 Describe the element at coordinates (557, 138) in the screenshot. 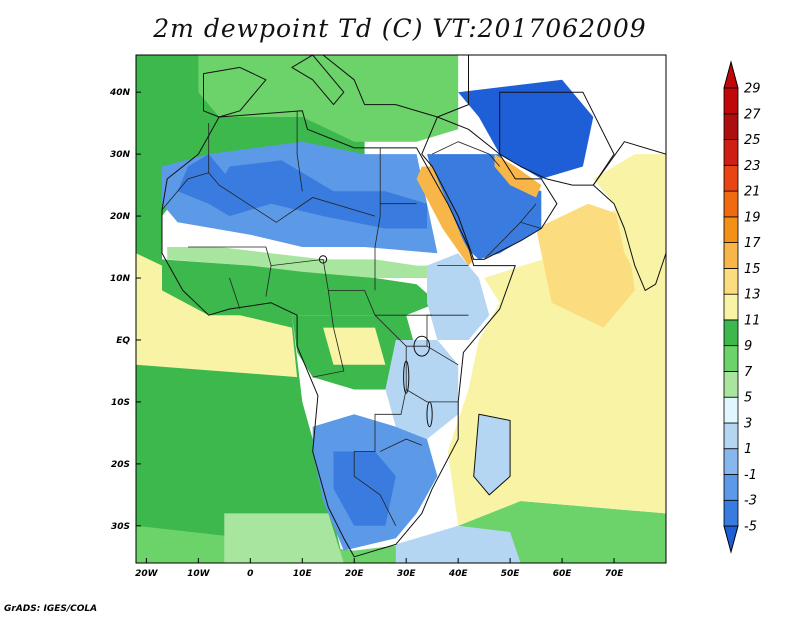

I see `coast-iran-coast` at that location.